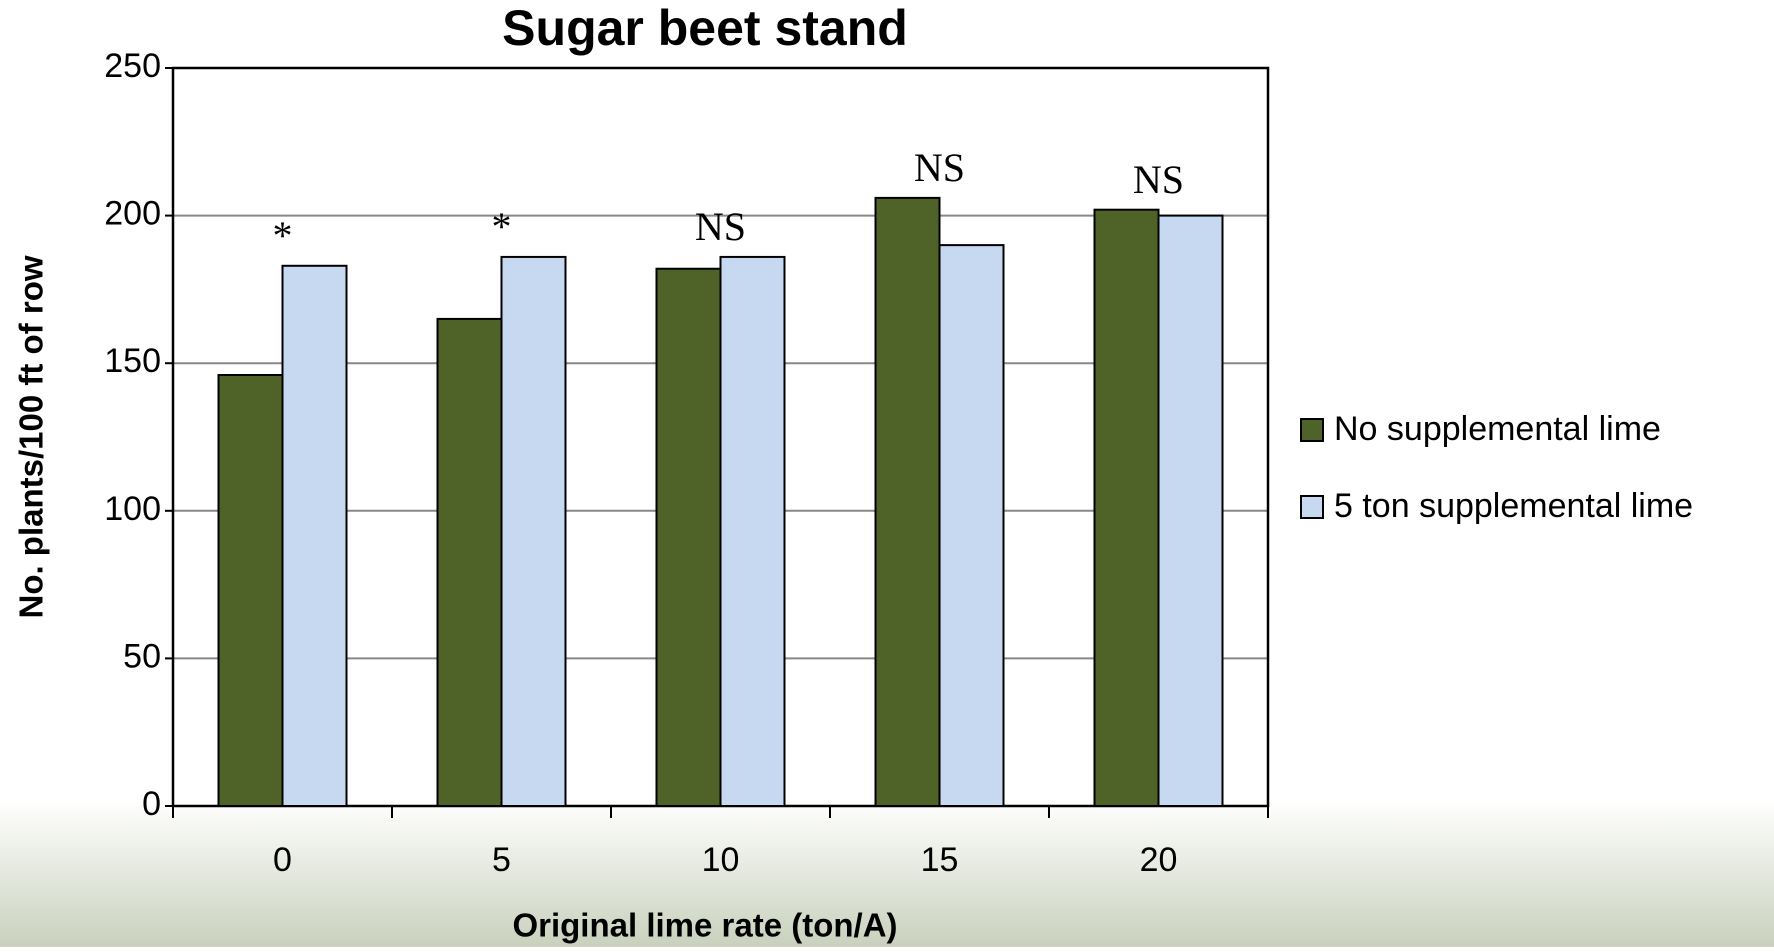 This screenshot has height=952, width=1774. I want to click on x-axis-label: Original lime rate (ton/A), so click(704, 925).